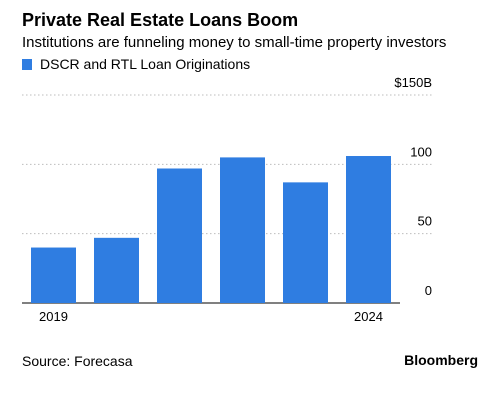 This screenshot has height=401, width=500. I want to click on legend: DSCR and RTL Loan Originations, so click(136, 64).